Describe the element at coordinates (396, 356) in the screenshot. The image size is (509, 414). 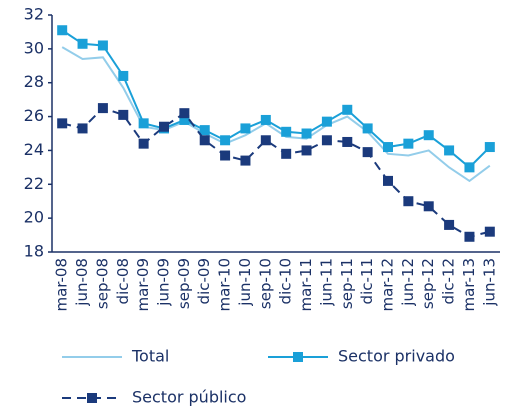
I see `legend-label: Sector privado` at that location.